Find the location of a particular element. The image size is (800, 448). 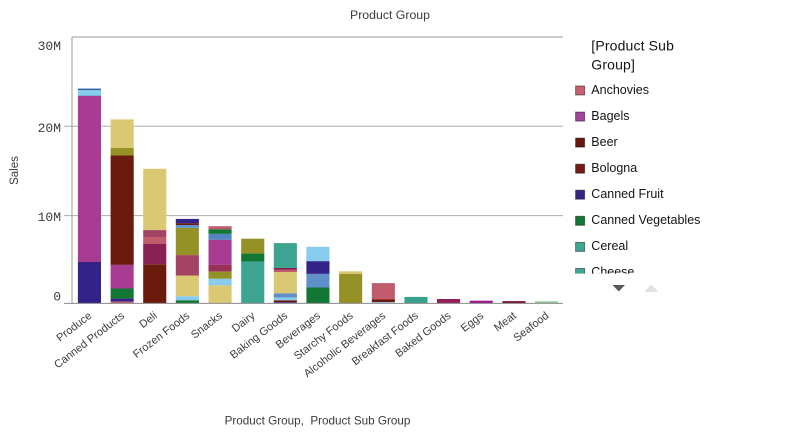

svg-text:Product Group, Product Sub Gr: Product Group, Product Sub Group is located at coordinates (318, 421).